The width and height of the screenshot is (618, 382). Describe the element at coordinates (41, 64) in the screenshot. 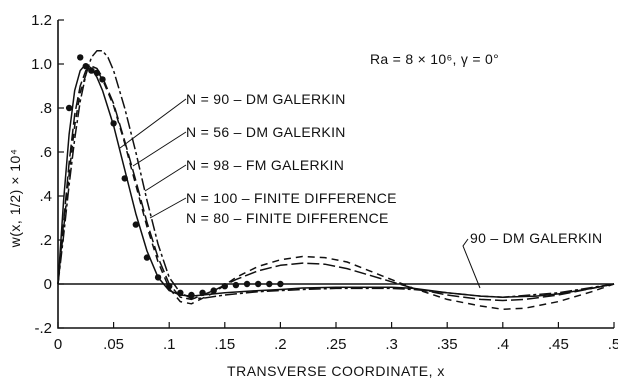

I see `y-tick-label: 1.0` at that location.